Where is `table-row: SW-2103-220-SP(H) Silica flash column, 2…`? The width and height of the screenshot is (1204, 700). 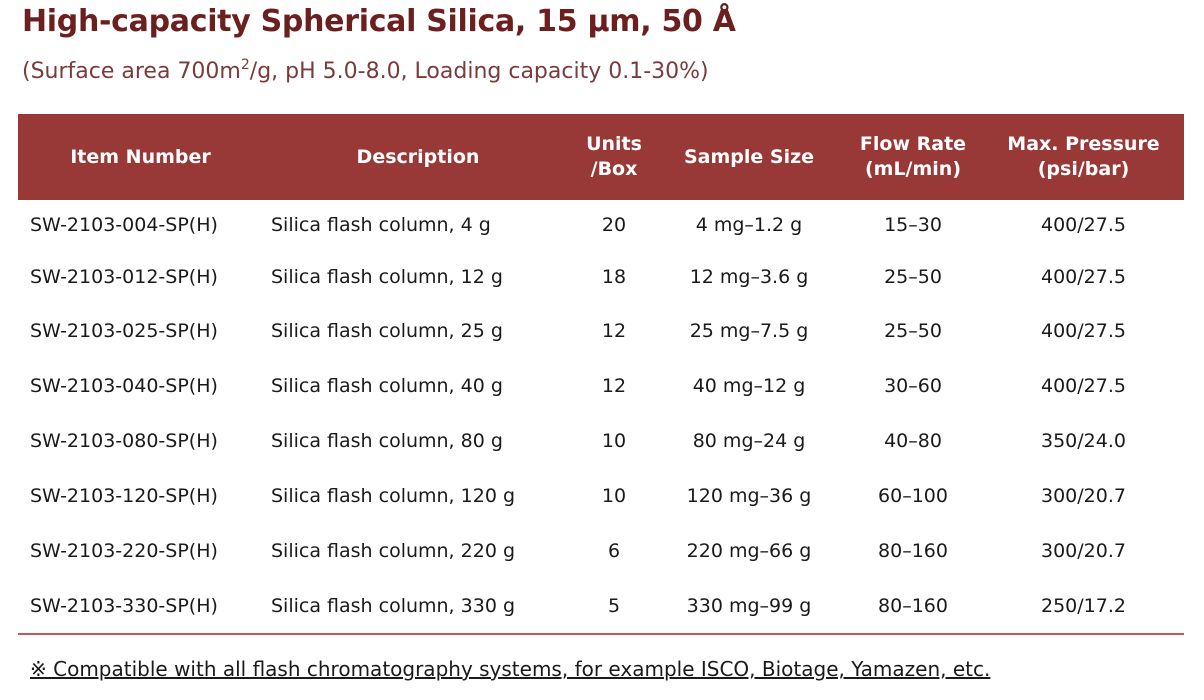
table-row: SW-2103-220-SP(H) Silica flash column, 2… is located at coordinates (601, 550).